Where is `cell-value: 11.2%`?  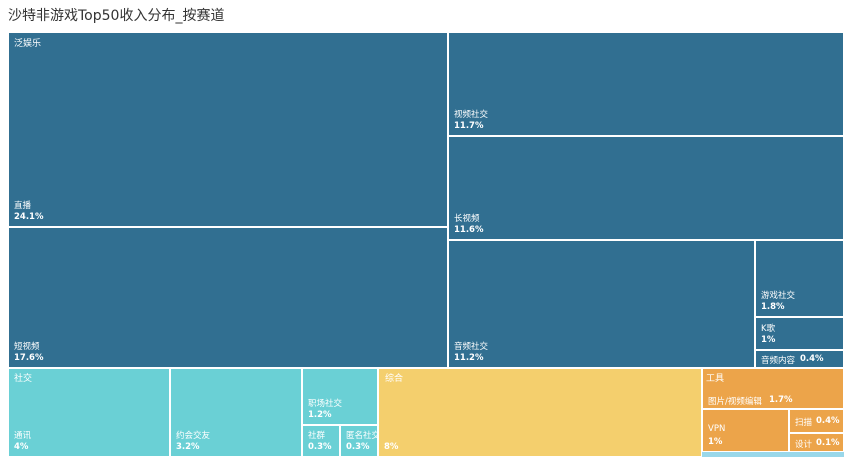
cell-value: 11.2% is located at coordinates (469, 358).